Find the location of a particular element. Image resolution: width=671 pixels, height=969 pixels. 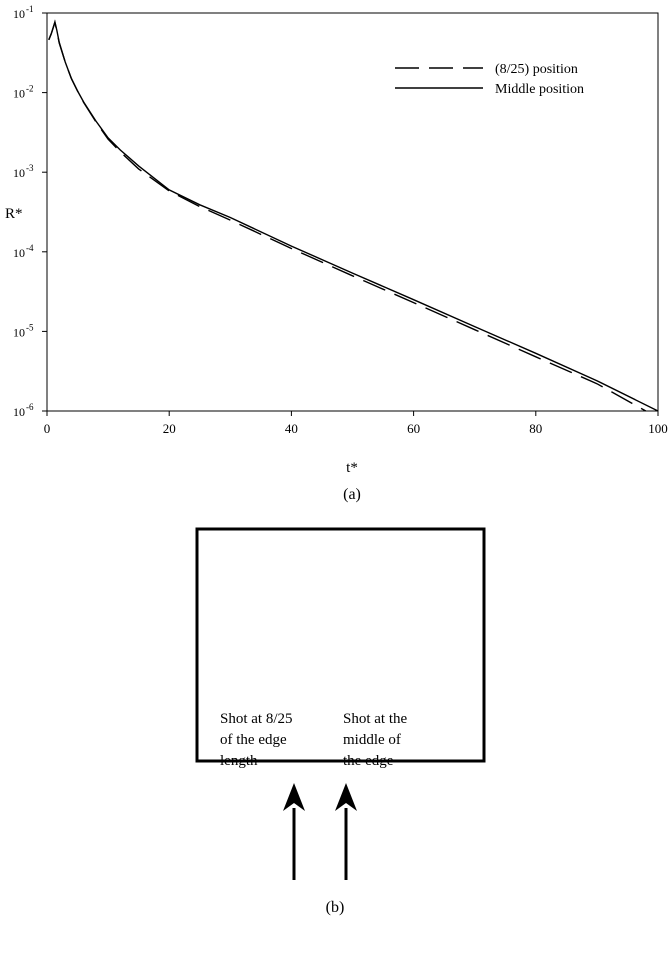

x-tick-label: 0 is located at coordinates (47, 428).